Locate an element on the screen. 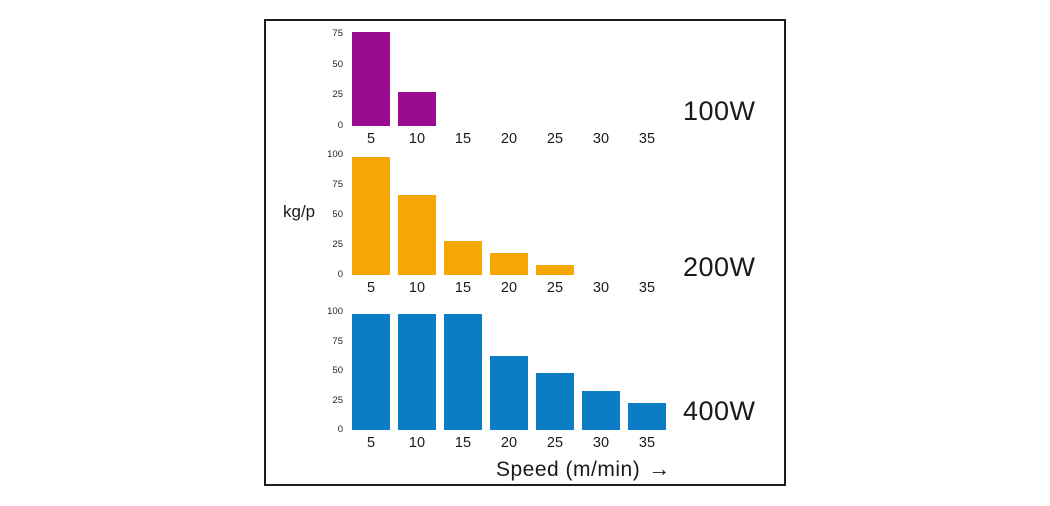 The image size is (1050, 506). chart-400w-plot: 0 25 50 75 100 5 10 15 20 25 30 35 is located at coordinates (496, 378).